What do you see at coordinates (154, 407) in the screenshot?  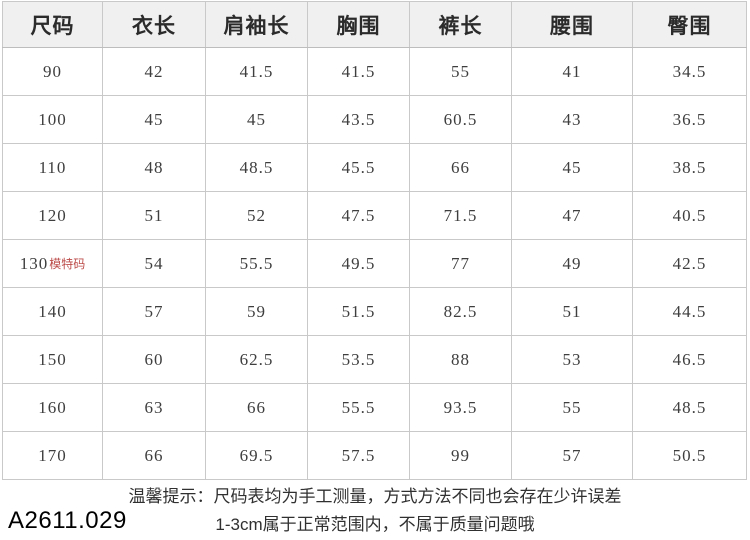 I see `measurement-cell: 63` at bounding box center [154, 407].